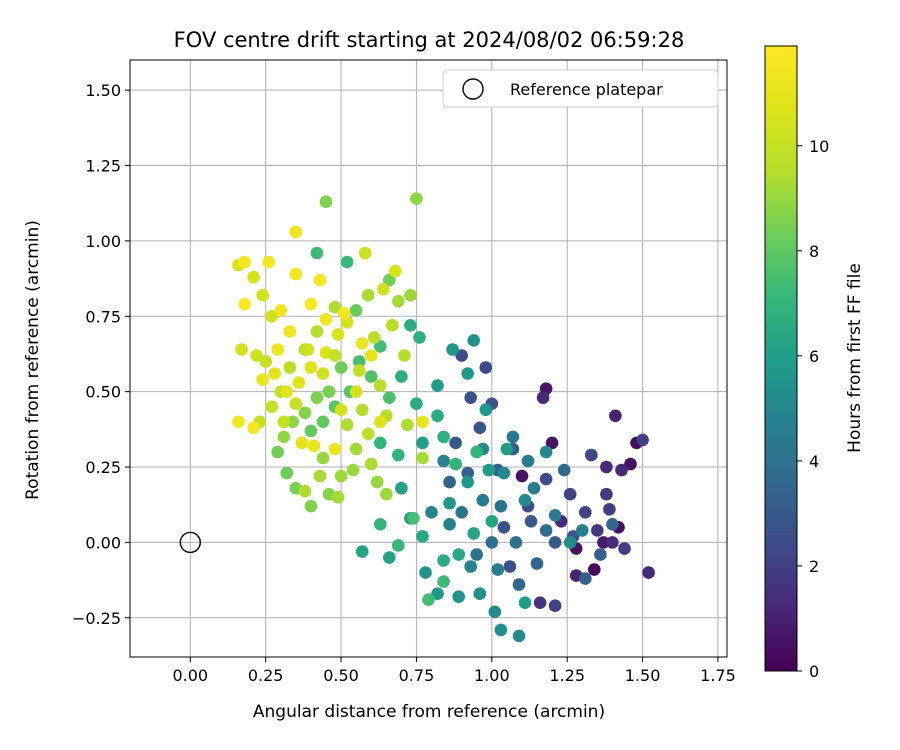 This screenshot has height=750, width=900. I want to click on y-tick-label: 0.00, so click(103, 542).